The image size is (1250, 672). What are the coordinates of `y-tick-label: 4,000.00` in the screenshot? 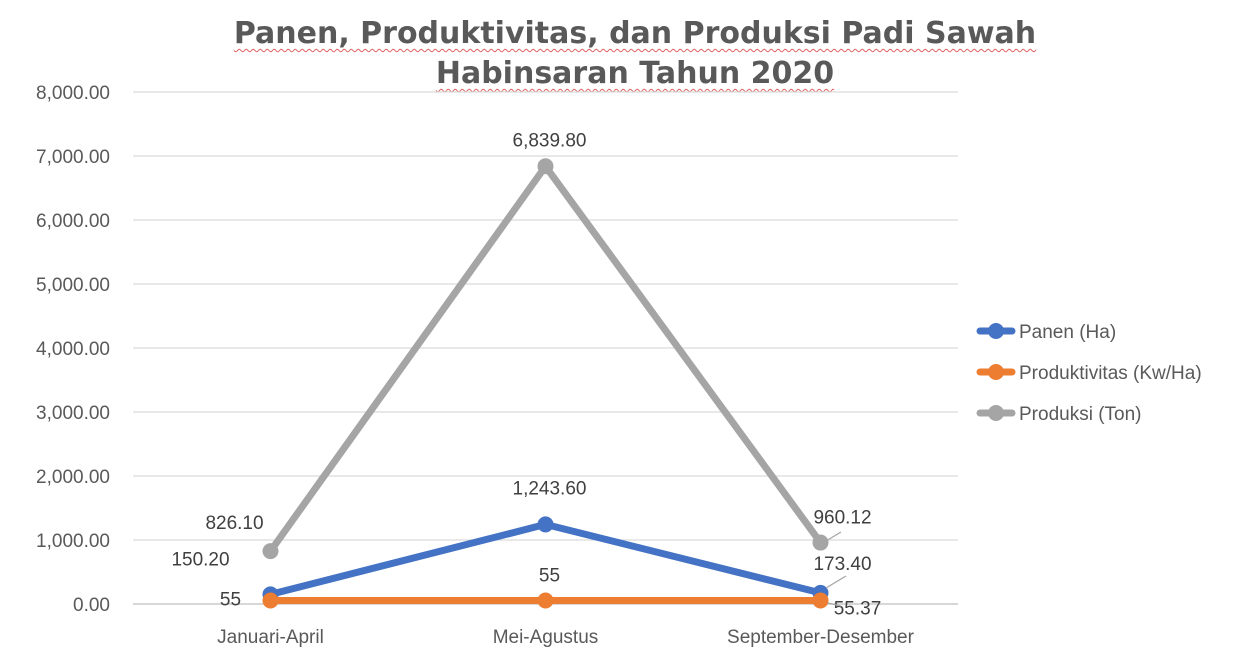 It's located at (73, 349).